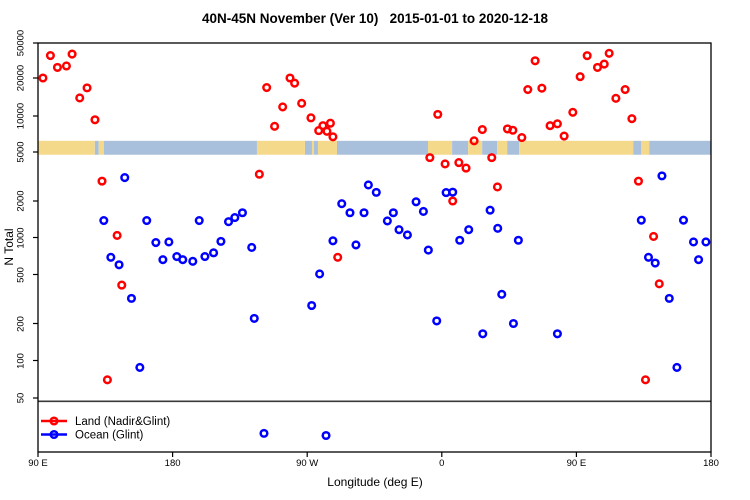 This screenshot has height=500, width=750. I want to click on x-axis-title: Longitude (deg E), so click(375, 482).